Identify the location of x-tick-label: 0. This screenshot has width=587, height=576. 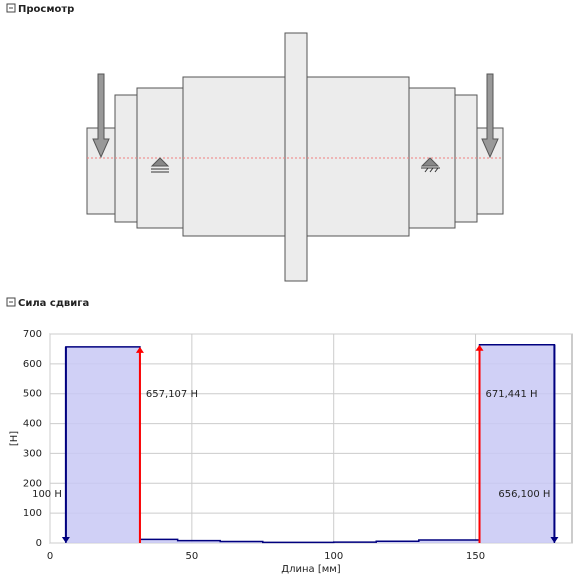
(50, 556).